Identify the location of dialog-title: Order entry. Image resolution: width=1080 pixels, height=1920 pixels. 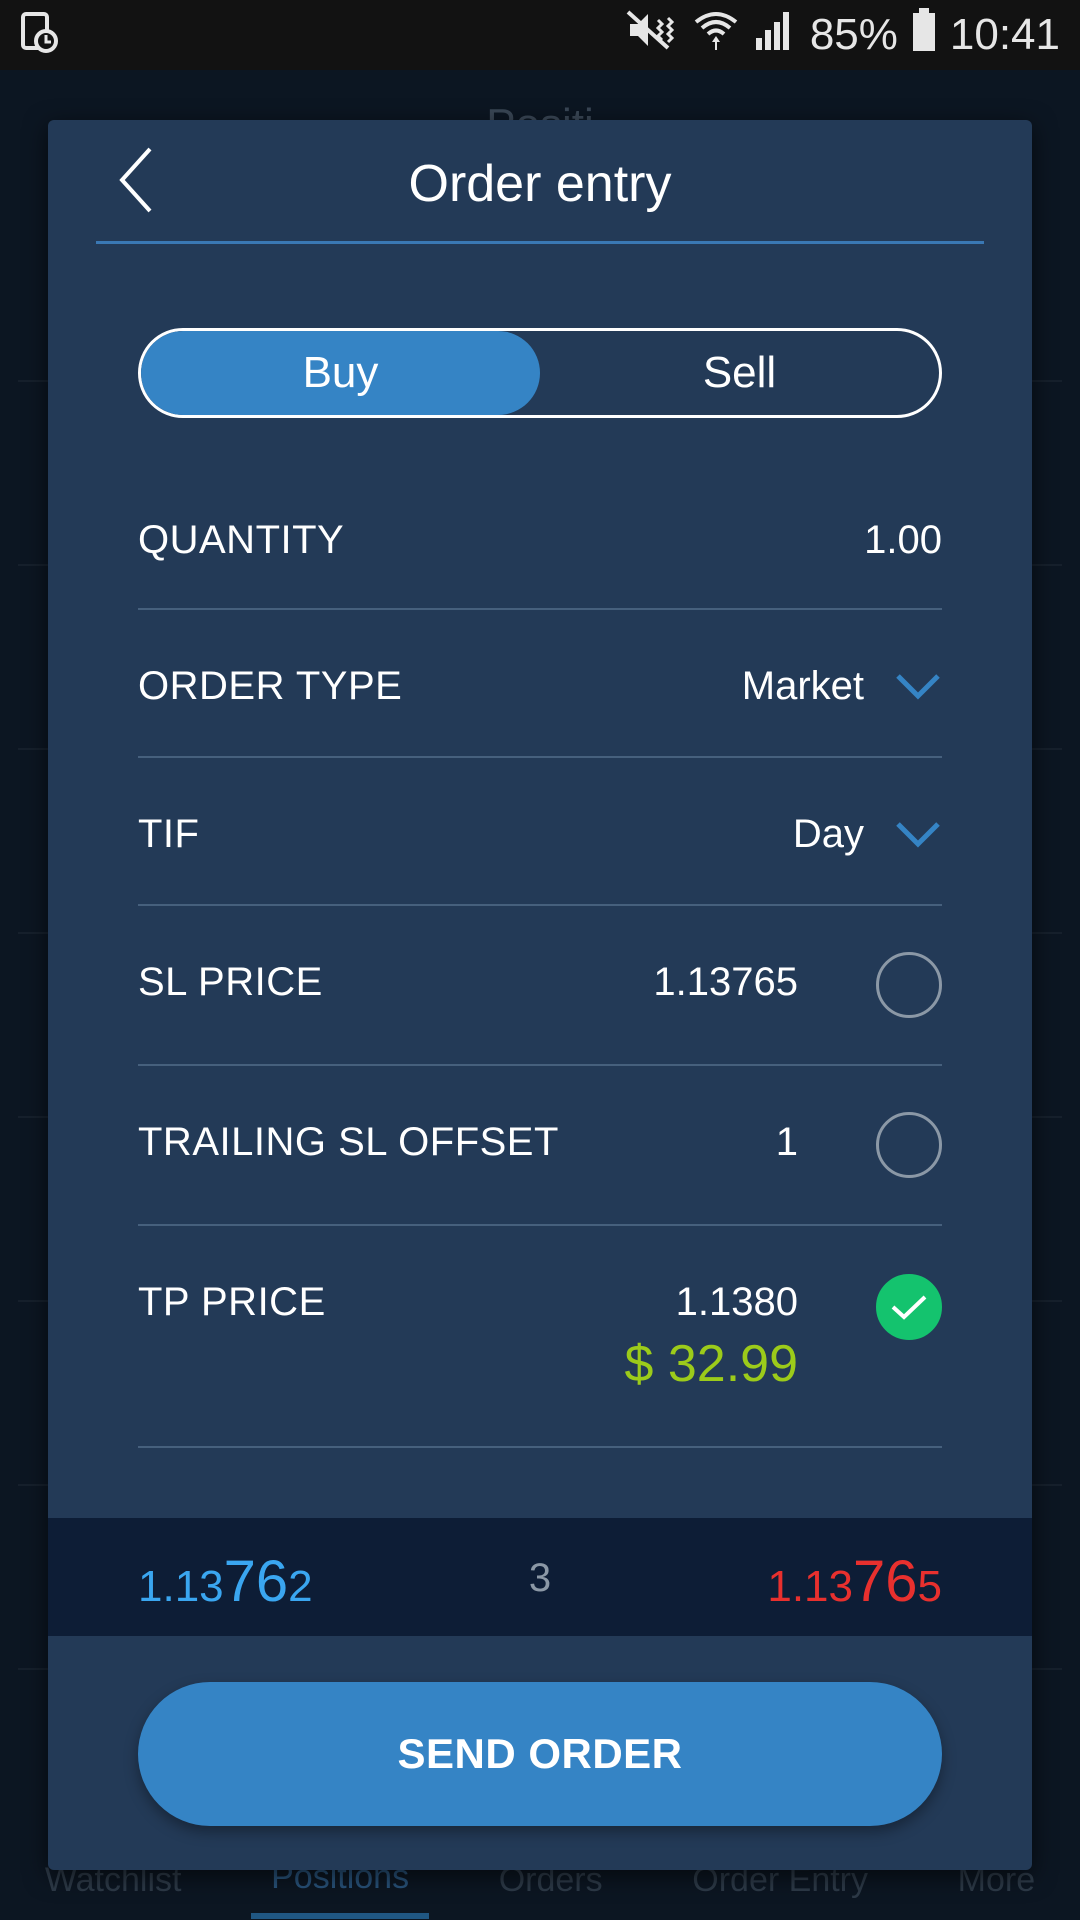
(540, 184).